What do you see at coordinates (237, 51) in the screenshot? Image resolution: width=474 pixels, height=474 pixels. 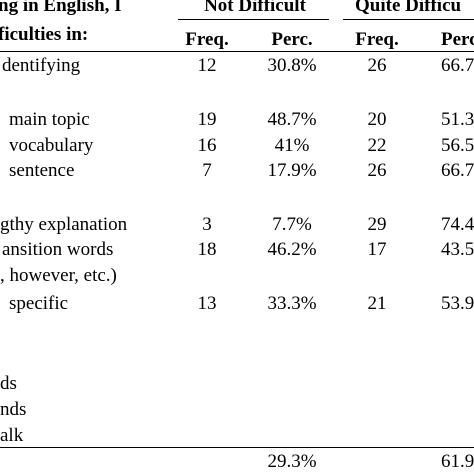 I see `header-rule` at bounding box center [237, 51].